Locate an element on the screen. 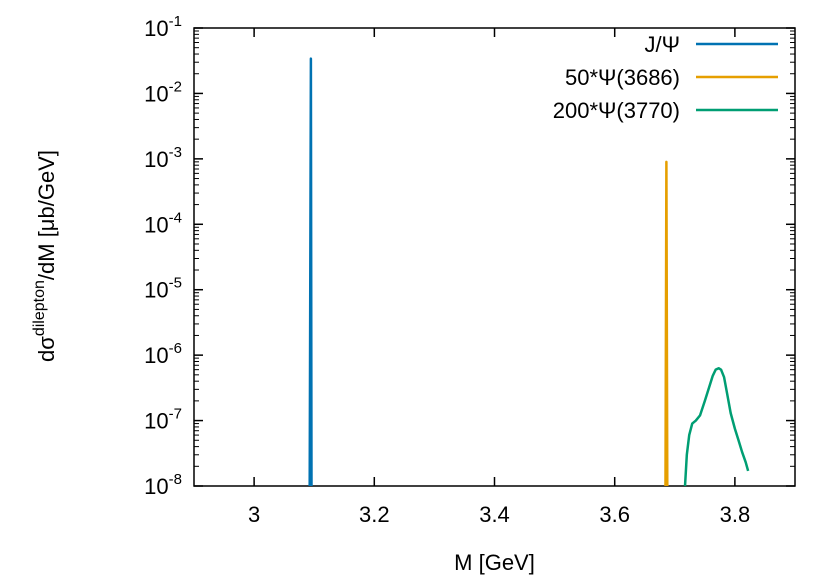 This screenshot has height=584, width=816. y-tick-label: 10⁻¹ is located at coordinates (163, 27).